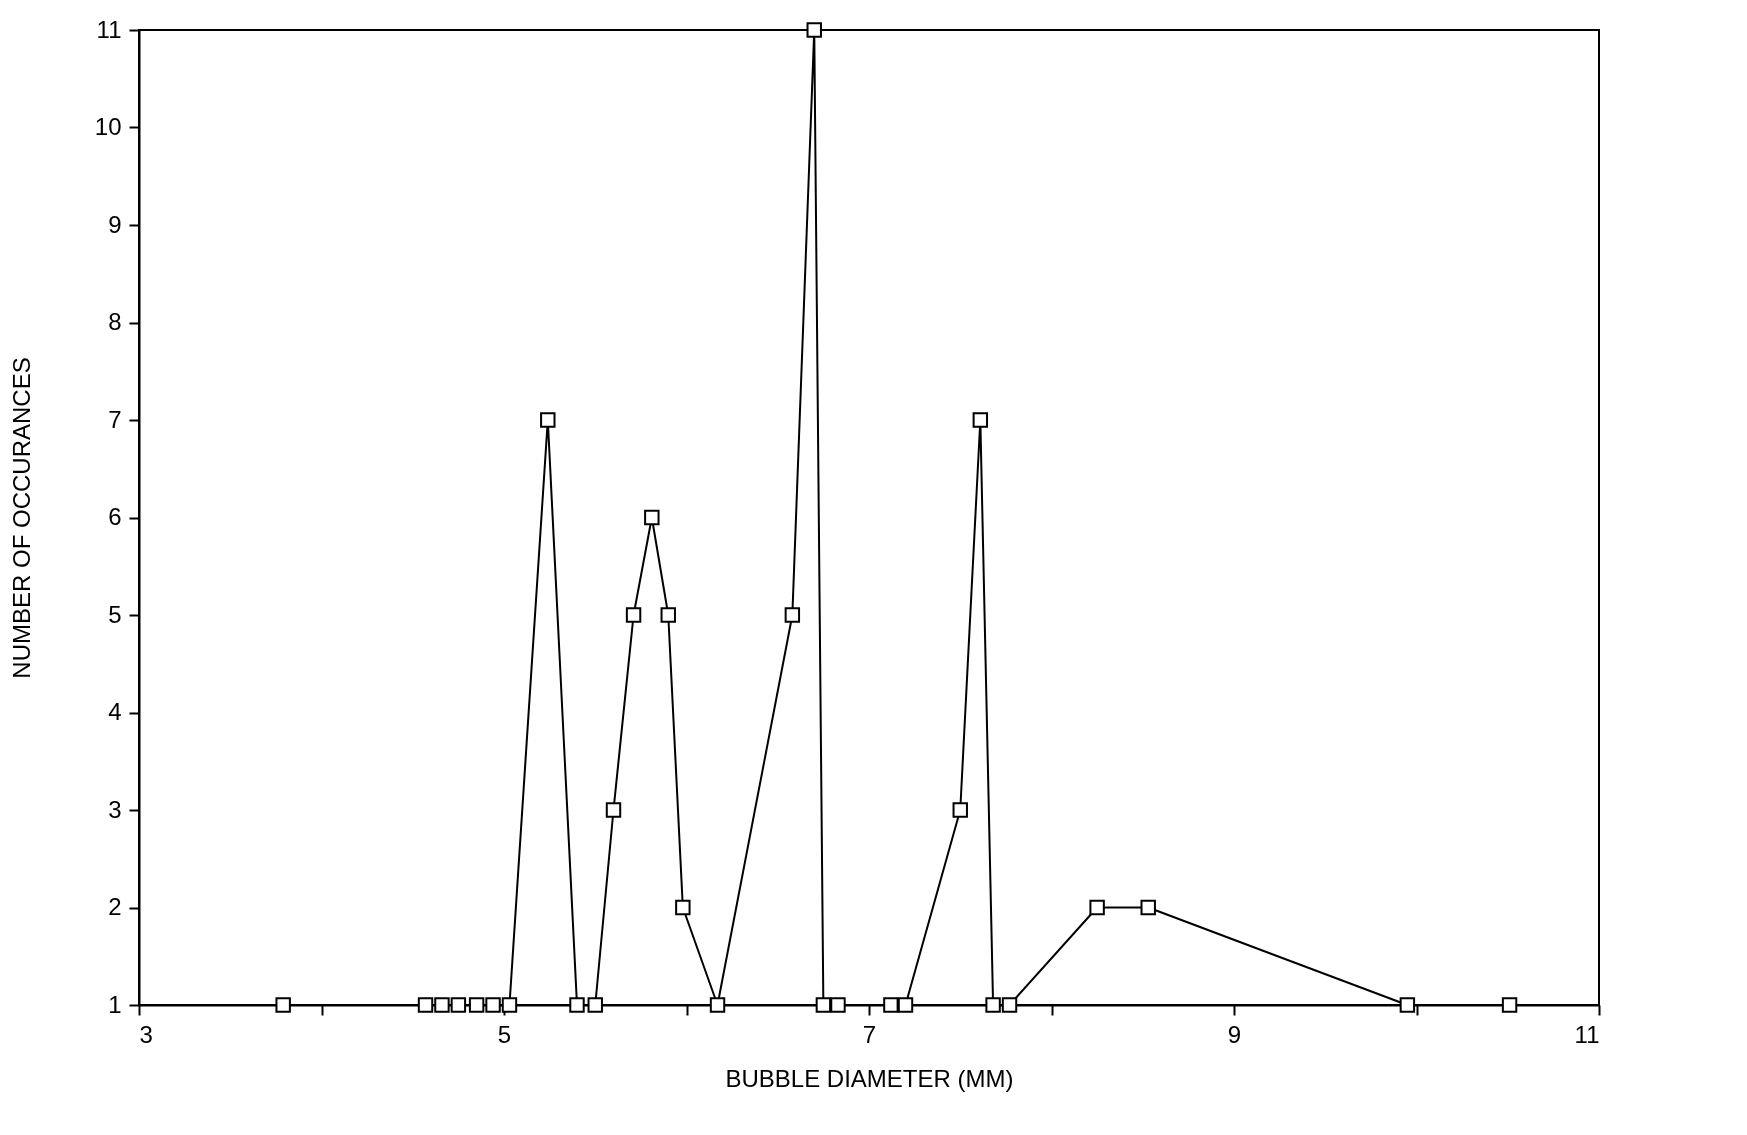 This screenshot has height=1135, width=1747. I want to click on y-tick-label: 7, so click(115, 419).